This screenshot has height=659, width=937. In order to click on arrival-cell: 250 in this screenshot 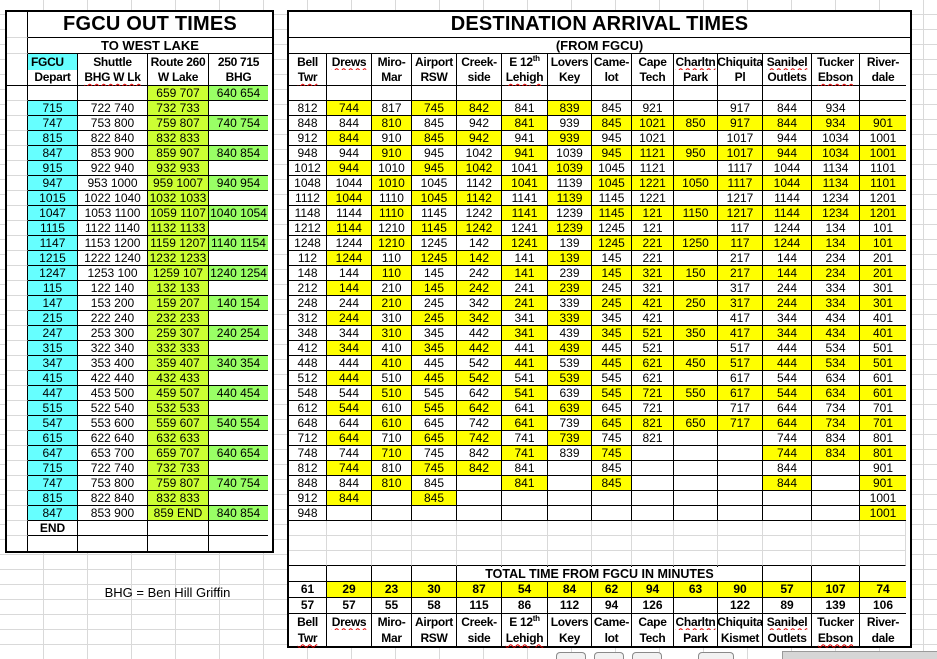, I will do `click(696, 303)`.